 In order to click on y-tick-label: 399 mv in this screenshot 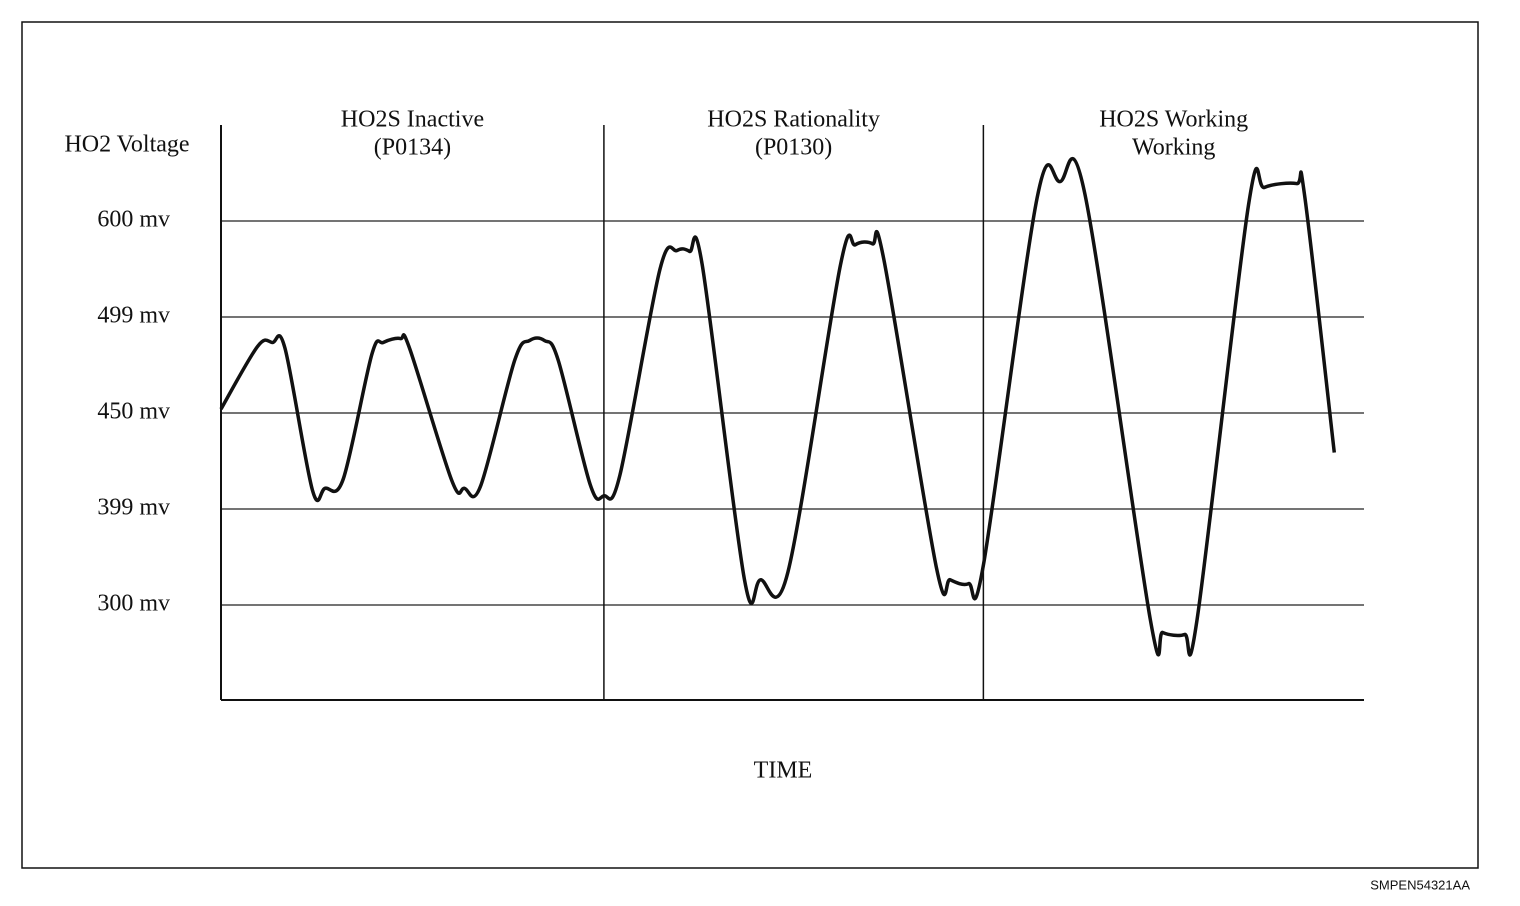, I will do `click(133, 508)`.